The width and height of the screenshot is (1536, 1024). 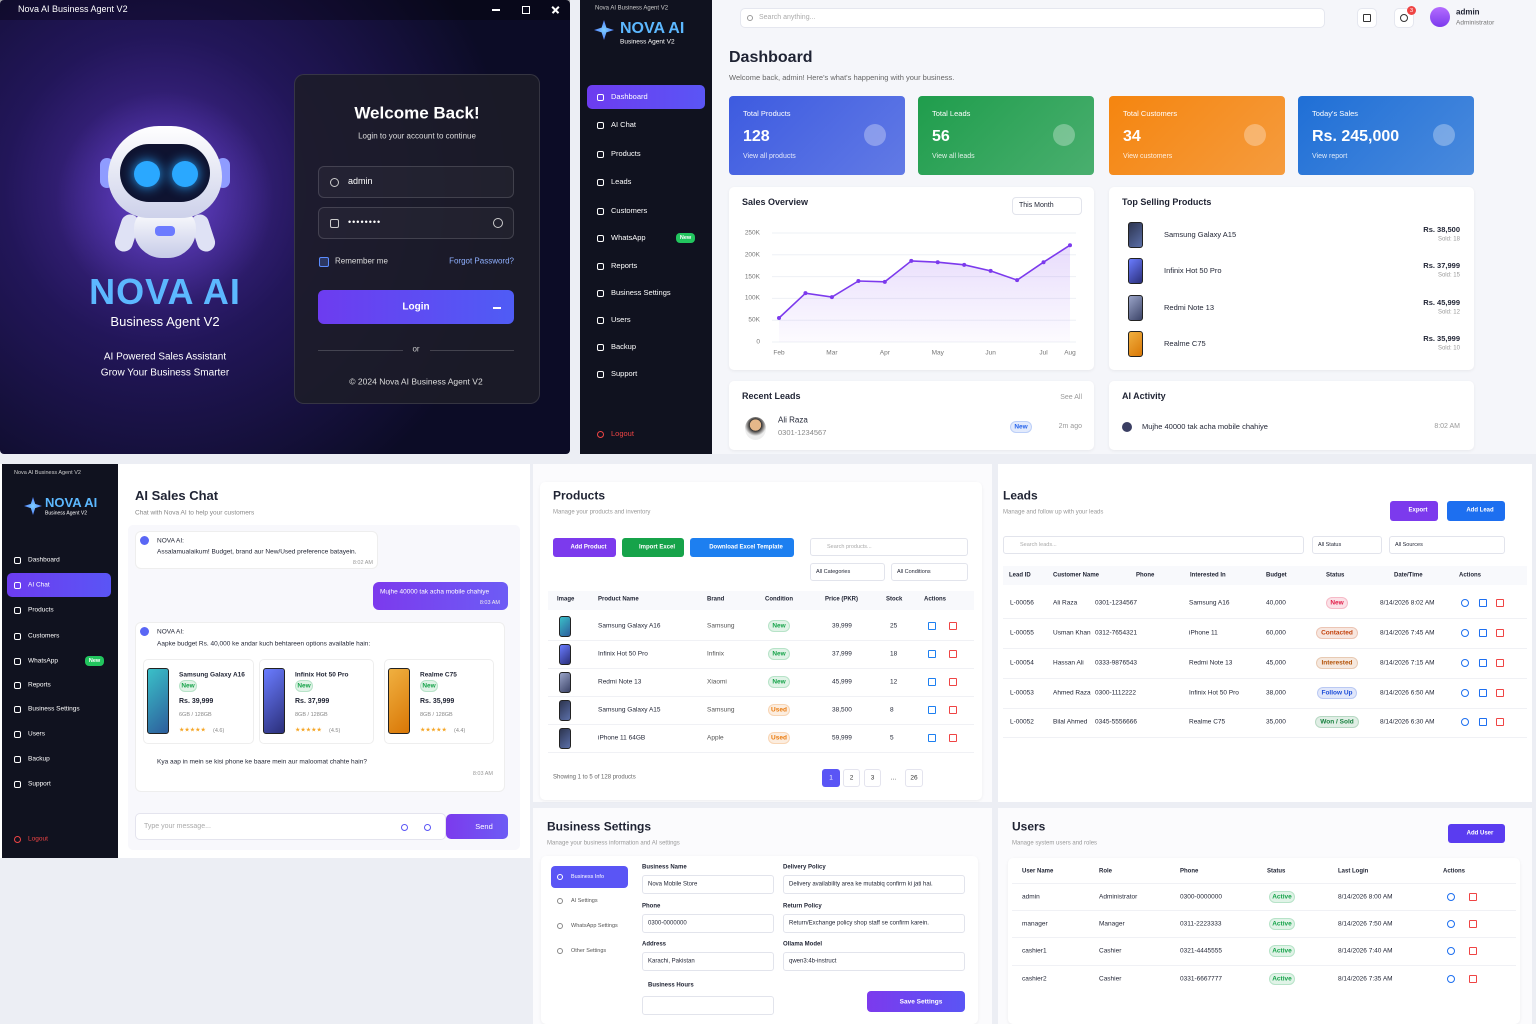 What do you see at coordinates (212, 675) in the screenshot?
I see `product-name: Samsung Galaxy A16` at bounding box center [212, 675].